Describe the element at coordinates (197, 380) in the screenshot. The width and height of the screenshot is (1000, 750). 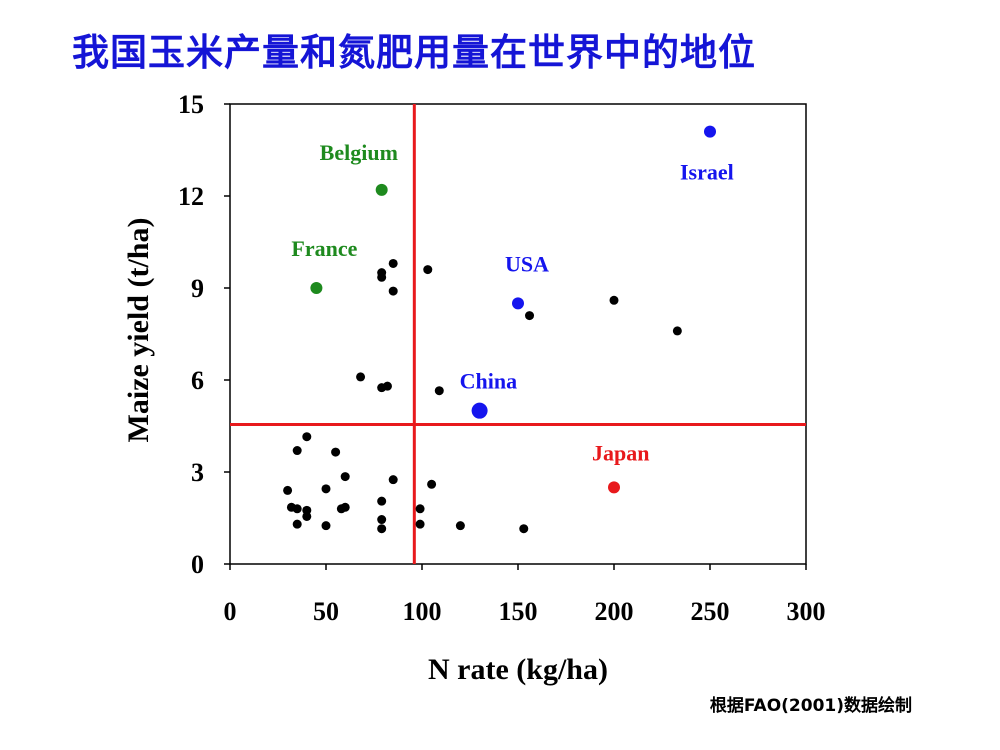
I see `y-tick-label: 6` at that location.